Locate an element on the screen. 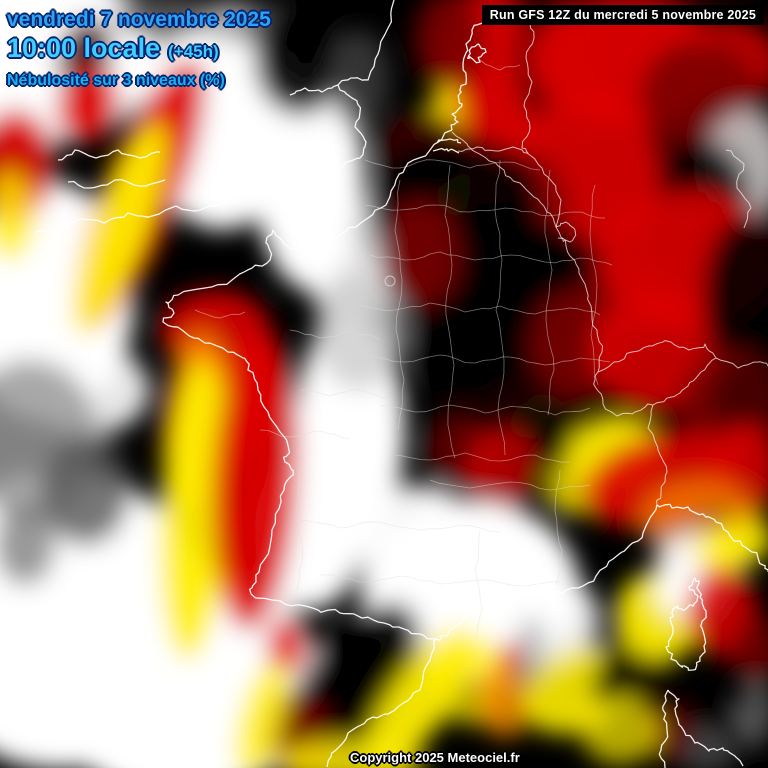 The image size is (768, 768). date-label: vendredi 7 novembre 2025 is located at coordinates (139, 19).